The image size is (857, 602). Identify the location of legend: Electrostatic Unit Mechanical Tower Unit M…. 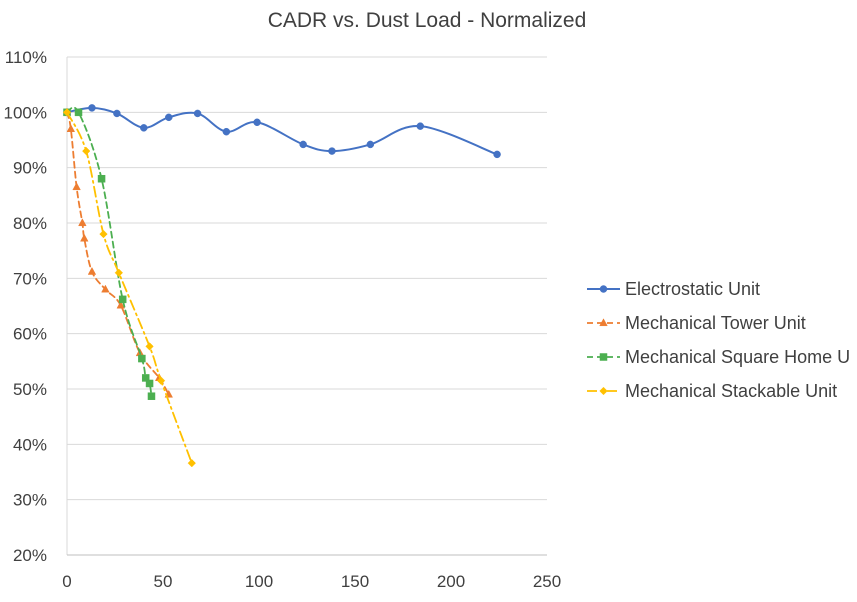
(718, 340).